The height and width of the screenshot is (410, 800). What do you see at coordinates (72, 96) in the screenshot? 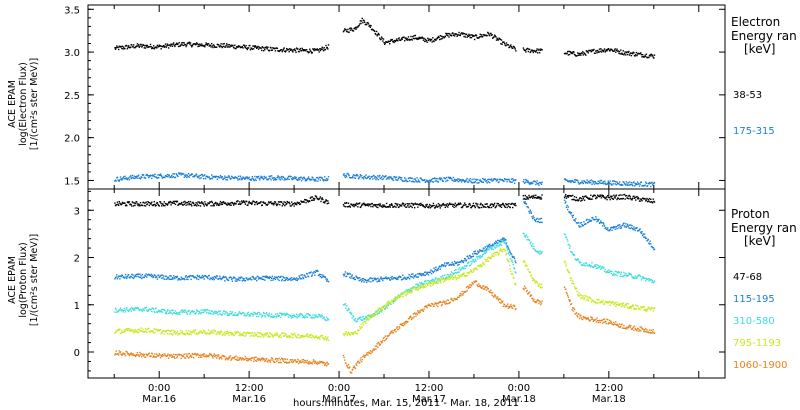
I see `electron-ytick-label: 2.5` at bounding box center [72, 96].